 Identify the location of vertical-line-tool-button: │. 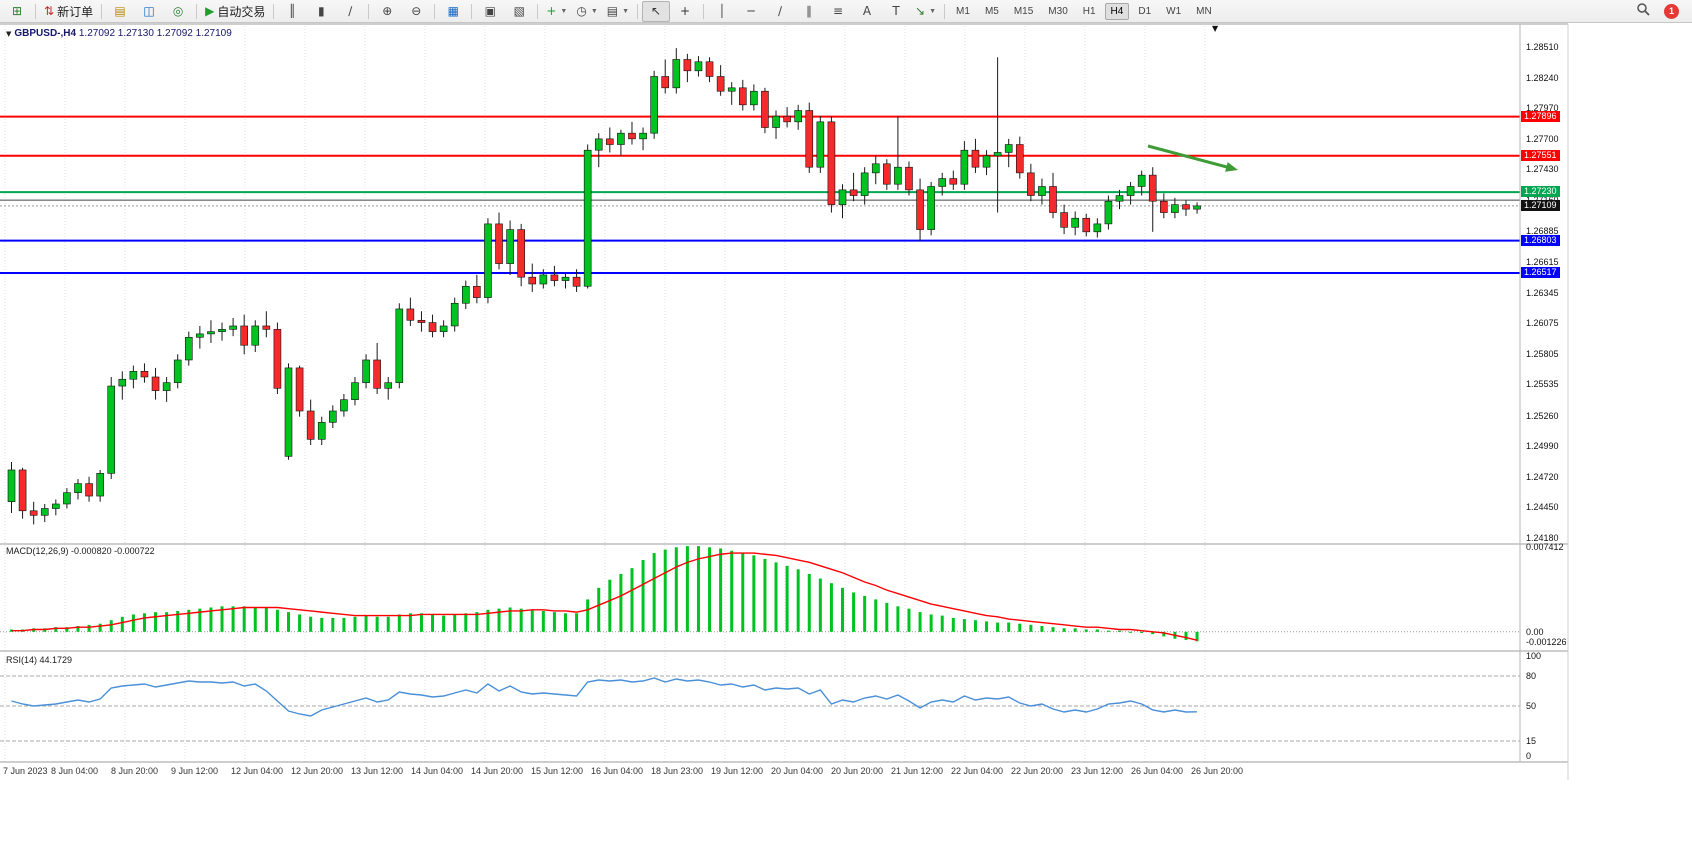
(722, 11).